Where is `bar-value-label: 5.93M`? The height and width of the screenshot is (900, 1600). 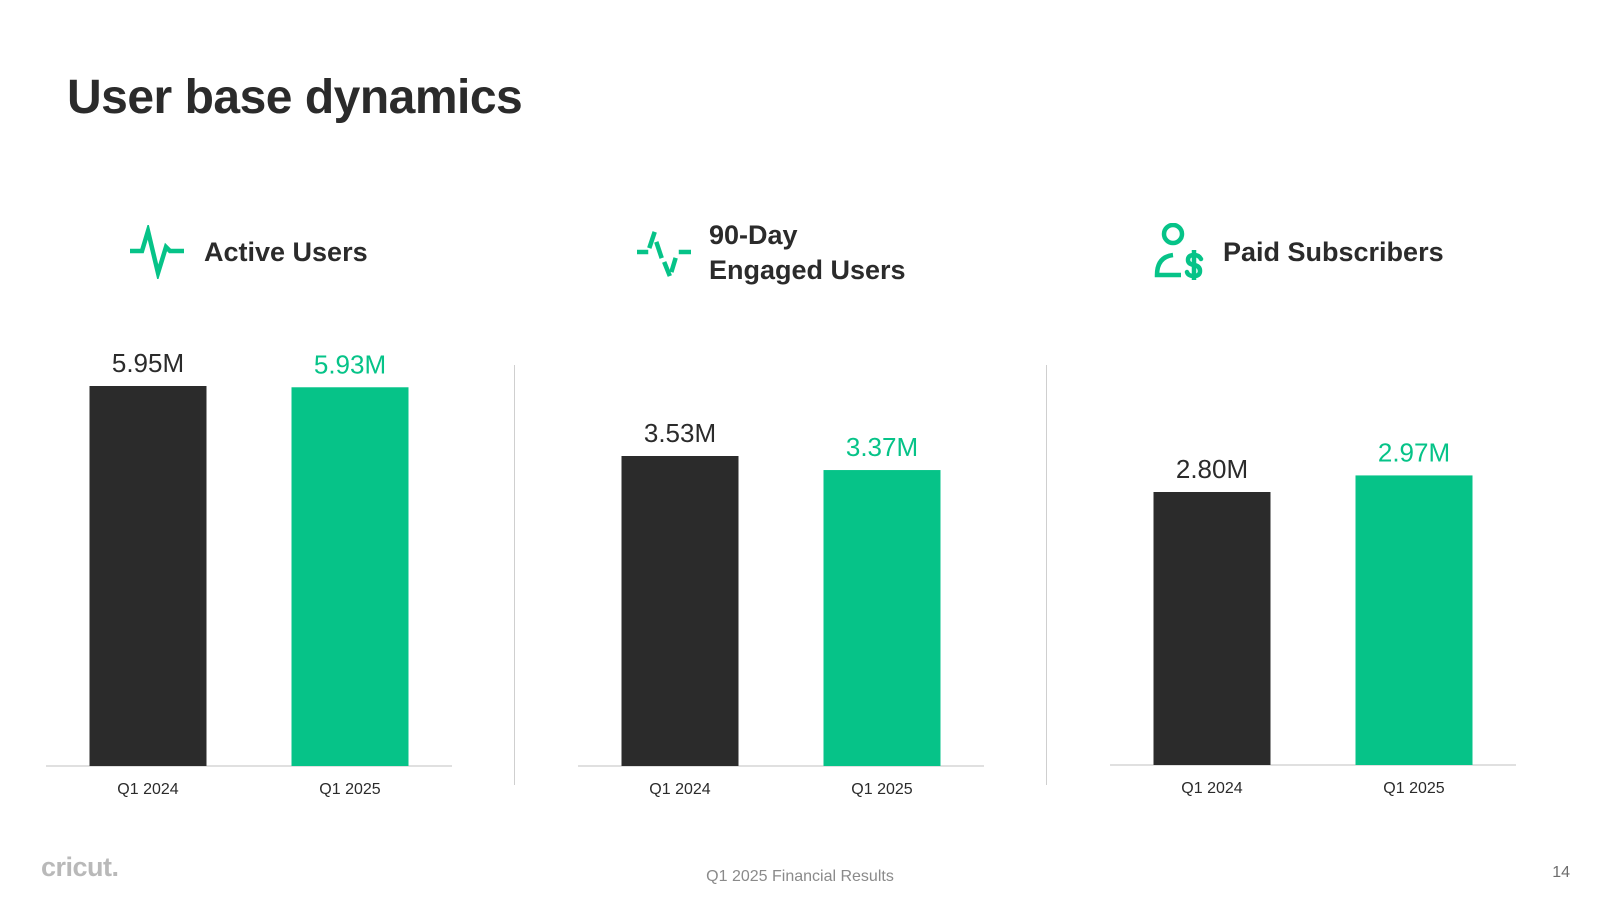 bar-value-label: 5.93M is located at coordinates (350, 364).